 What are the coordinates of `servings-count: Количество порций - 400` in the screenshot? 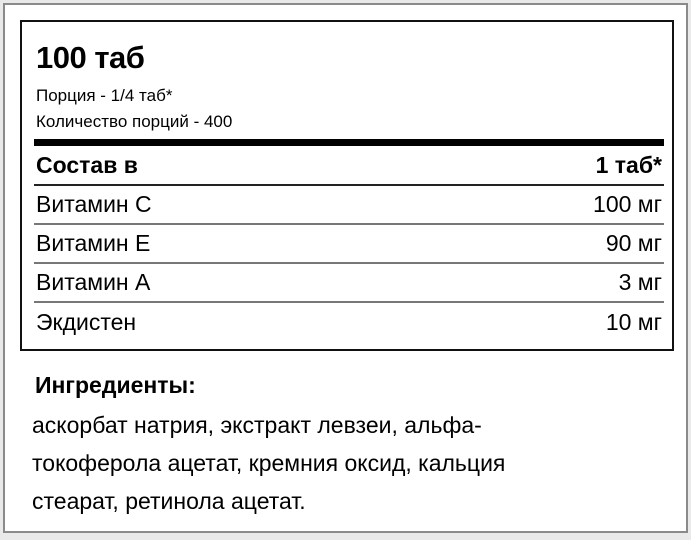 It's located at (134, 121).